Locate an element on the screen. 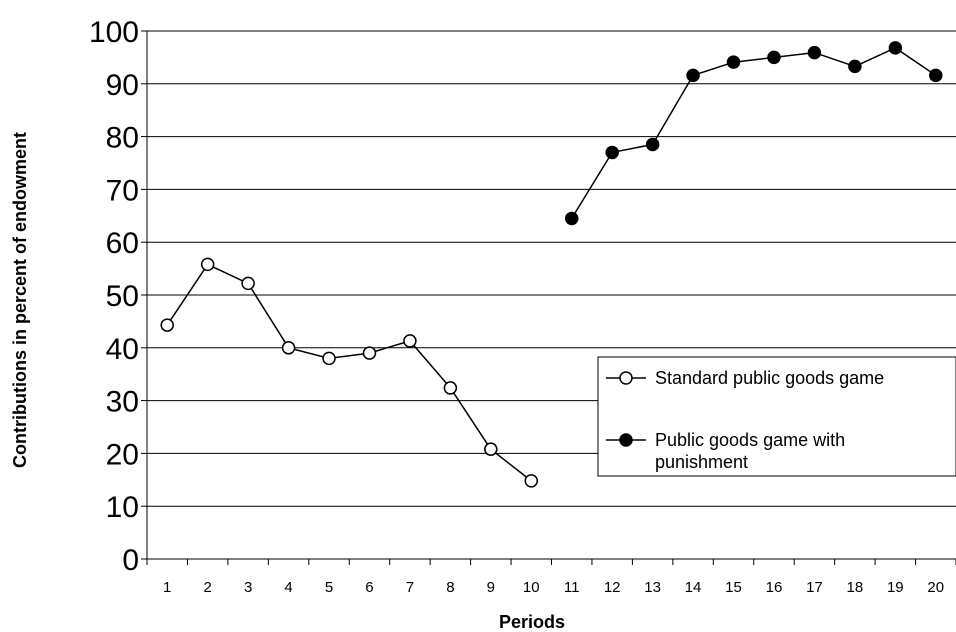 The width and height of the screenshot is (956, 632). x-tick-label-1: 1 is located at coordinates (167, 587).